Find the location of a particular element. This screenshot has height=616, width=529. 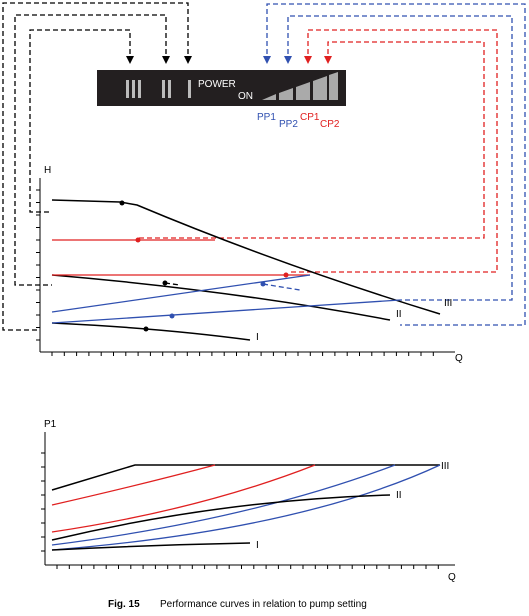

control-panel: POWER ON is located at coordinates (221, 88).